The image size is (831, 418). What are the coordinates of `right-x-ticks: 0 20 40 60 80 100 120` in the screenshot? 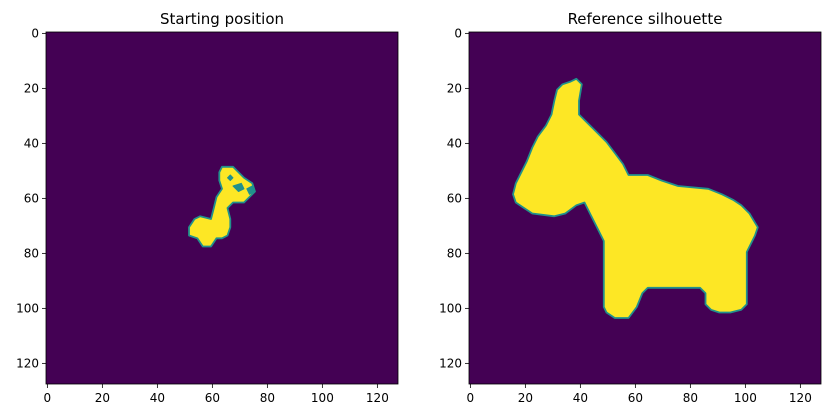 It's located at (639, 394).